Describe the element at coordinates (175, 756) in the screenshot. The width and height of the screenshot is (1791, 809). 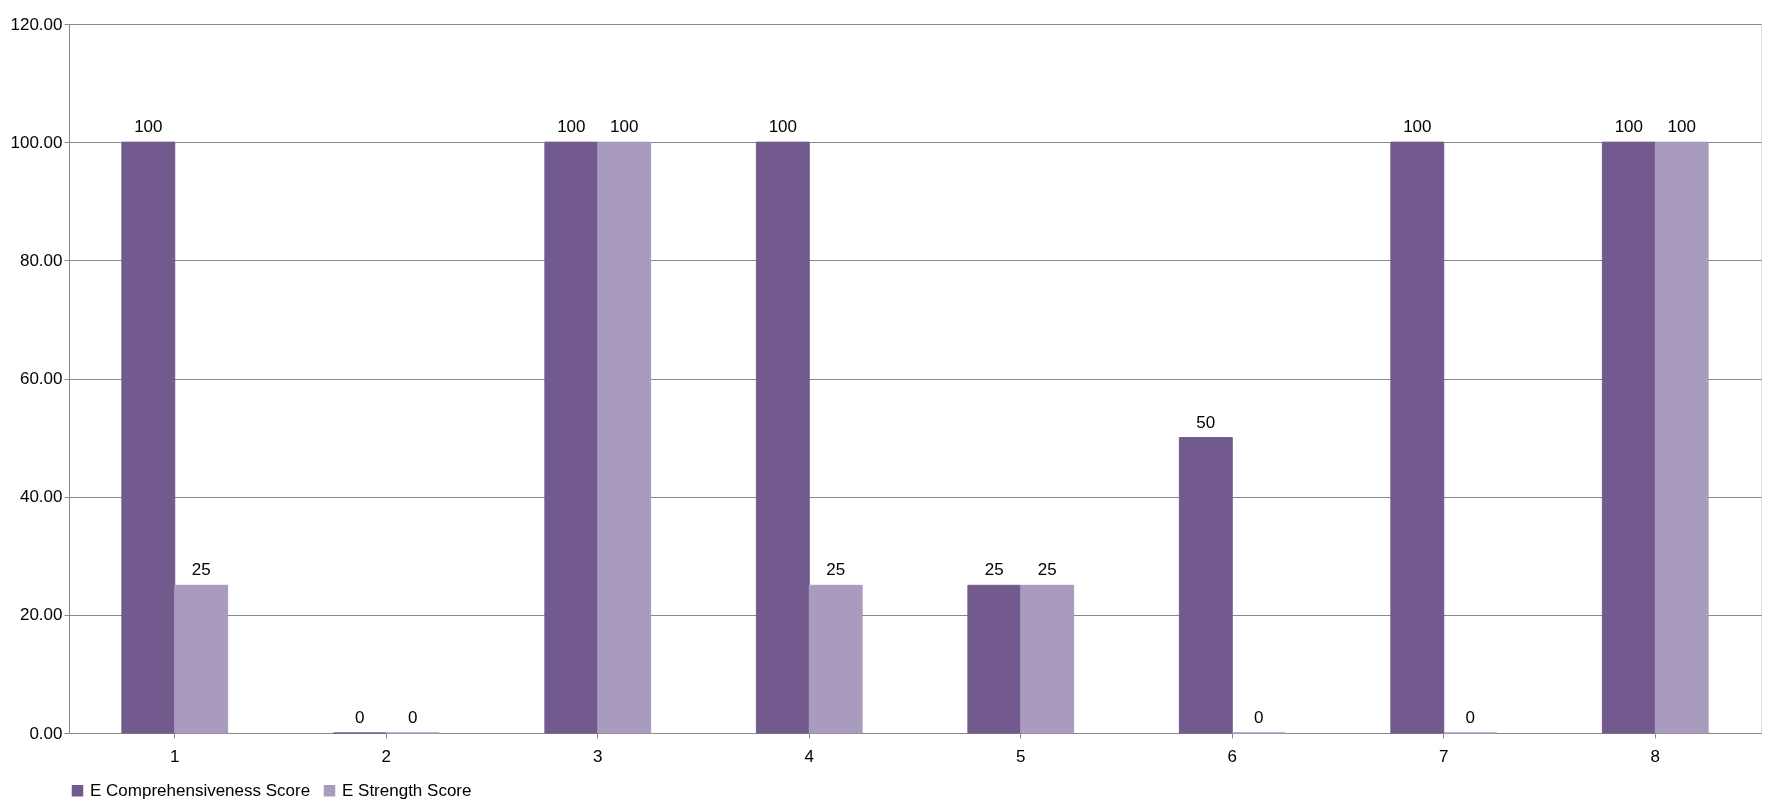
I see `x-tick-label: 1` at that location.